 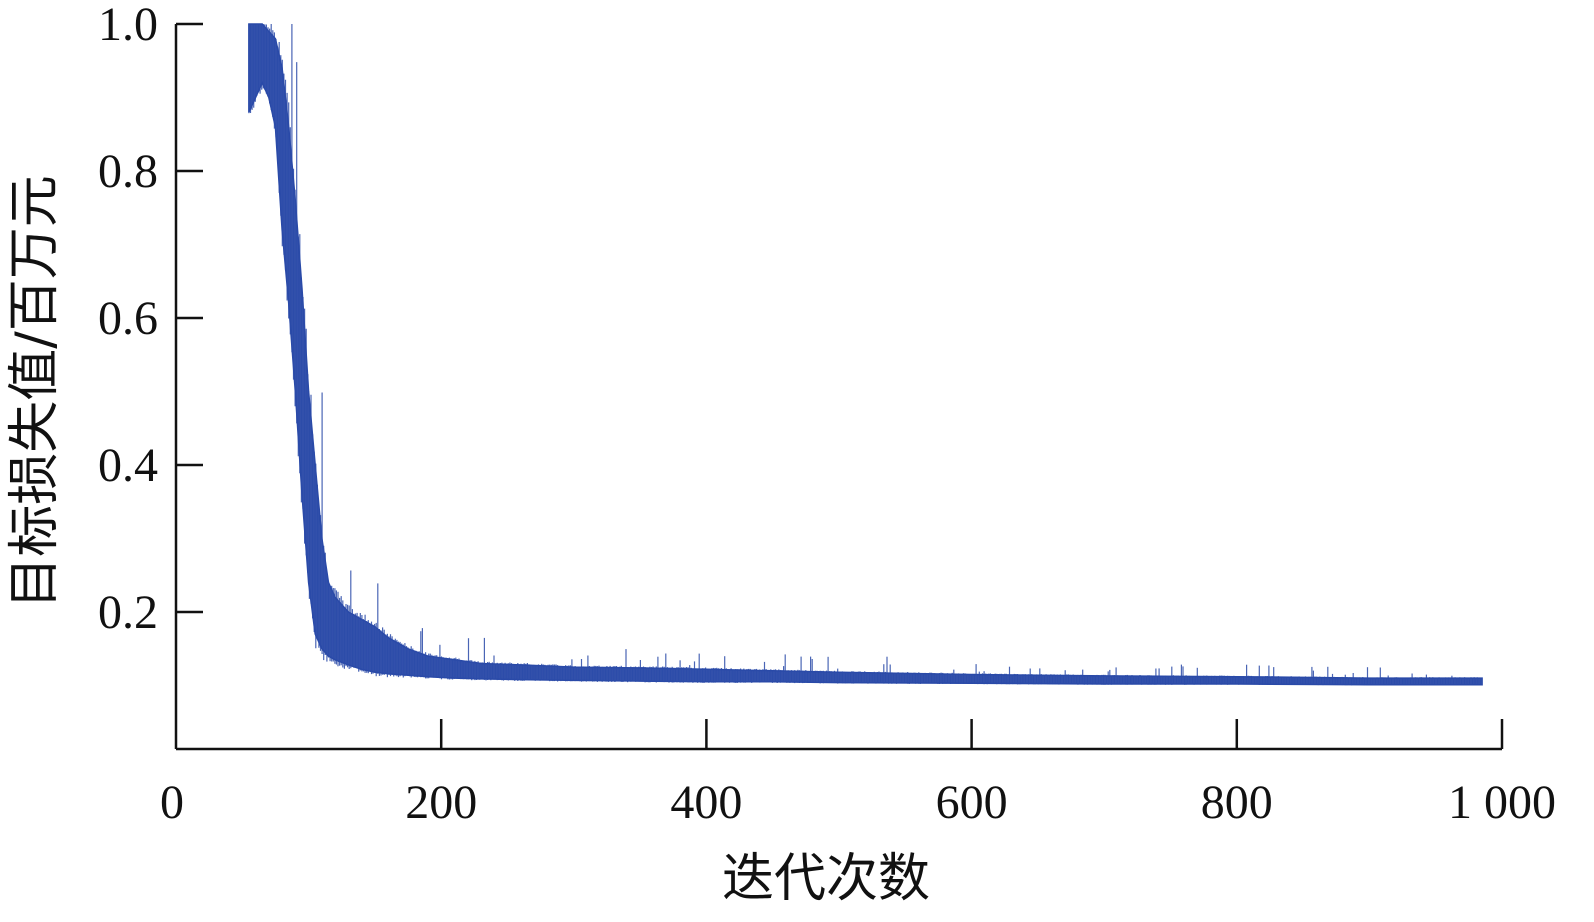 I want to click on y-tick-label: 0.2, so click(x=128, y=612).